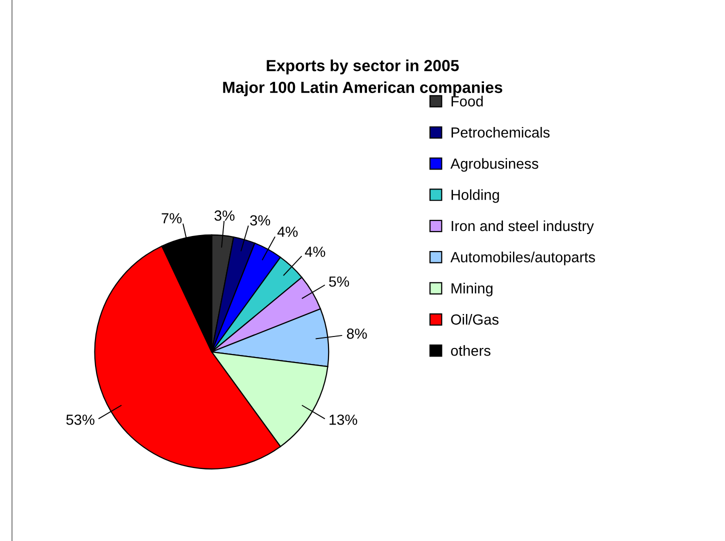 The width and height of the screenshot is (725, 541). I want to click on legend-label: Iron and steel industry, so click(523, 227).